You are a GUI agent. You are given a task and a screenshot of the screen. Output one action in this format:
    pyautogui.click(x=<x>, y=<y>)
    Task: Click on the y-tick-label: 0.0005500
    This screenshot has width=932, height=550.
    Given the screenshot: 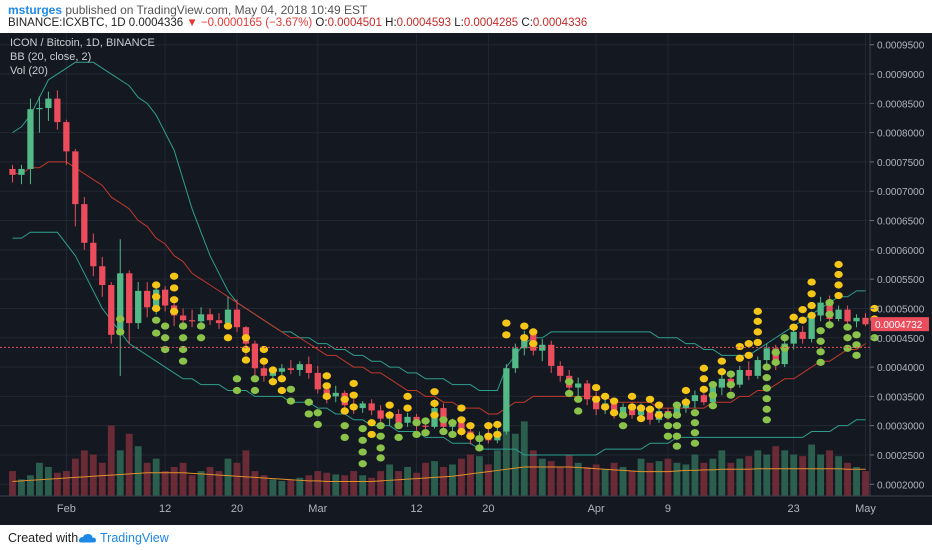 What is the action you would take?
    pyautogui.click(x=901, y=280)
    